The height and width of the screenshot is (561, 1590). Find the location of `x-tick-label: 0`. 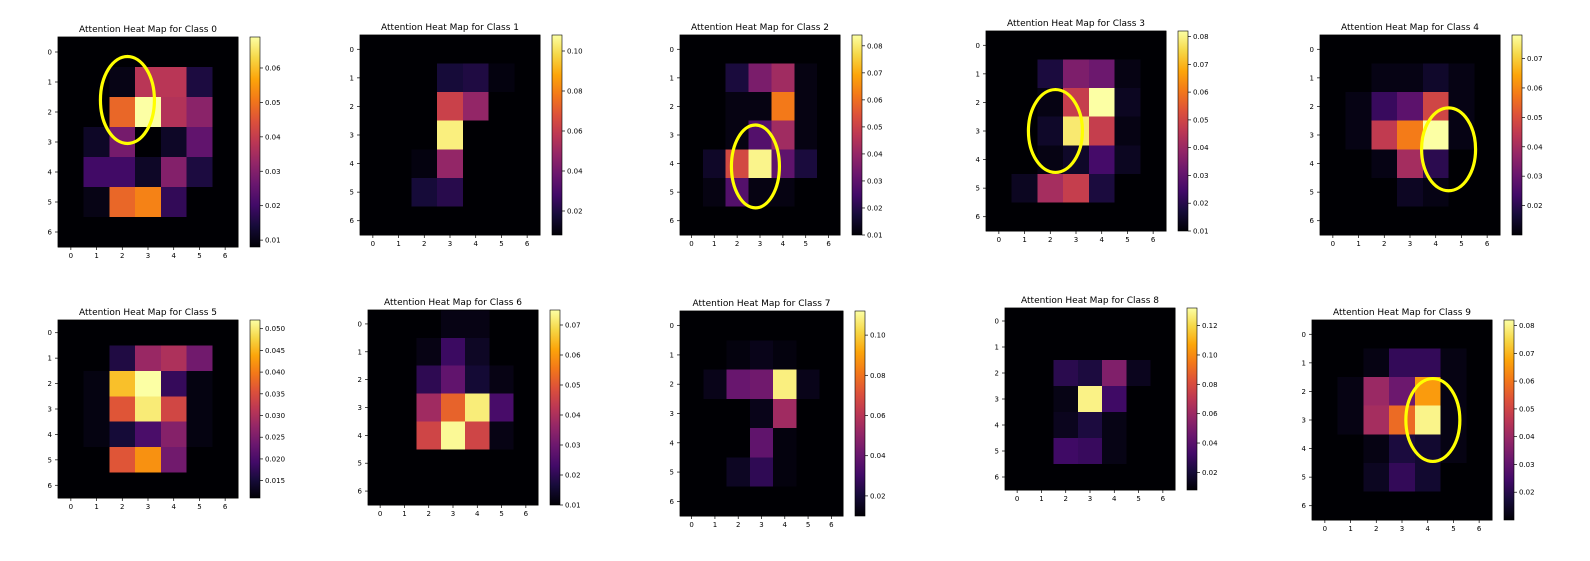

x-tick-label: 0 is located at coordinates (691, 244).